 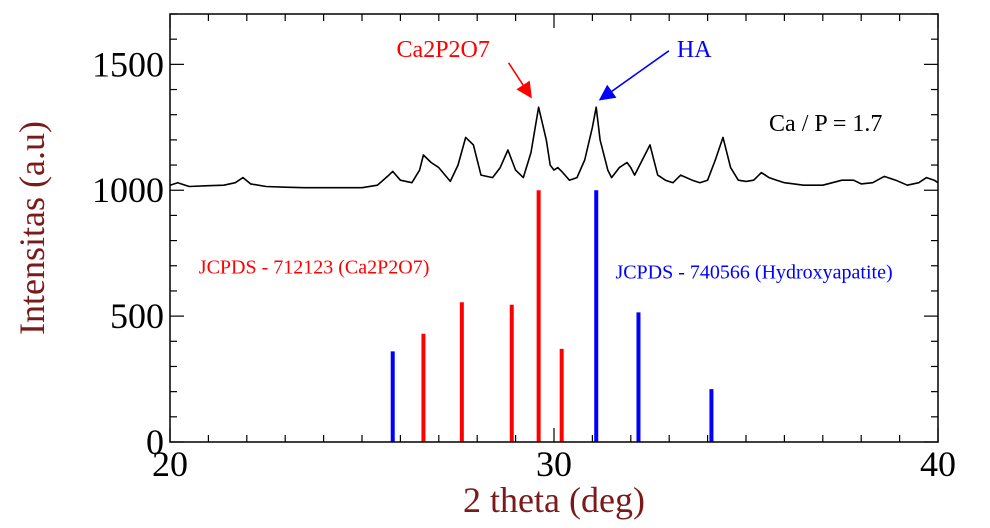 What do you see at coordinates (753, 272) in the screenshot?
I see `annotation-4: JCPDS - 740566 (Hydroxyapatite)` at bounding box center [753, 272].